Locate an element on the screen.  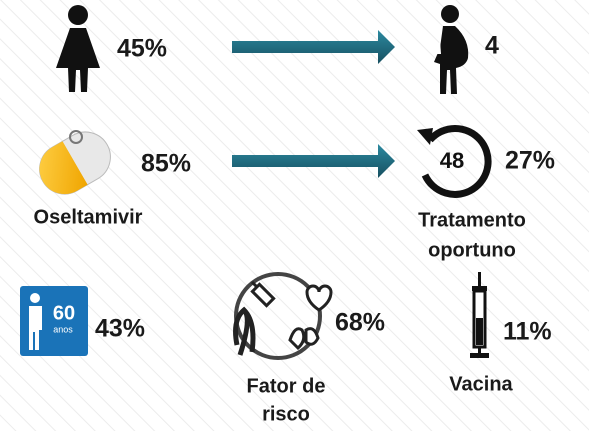
risk-stat: 68% is located at coordinates (360, 323).